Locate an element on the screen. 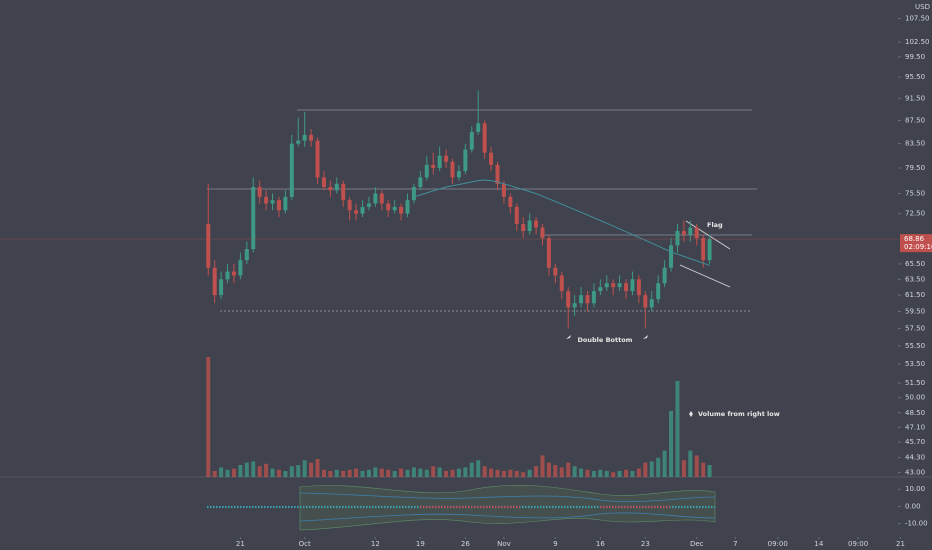 The height and width of the screenshot is (550, 932). x-tick-label: 12 is located at coordinates (375, 544).